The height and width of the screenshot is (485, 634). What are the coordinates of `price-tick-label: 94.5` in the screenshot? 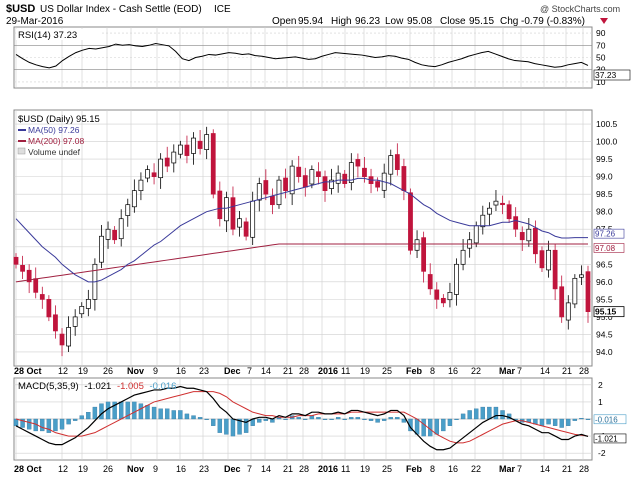 It's located at (604, 334).